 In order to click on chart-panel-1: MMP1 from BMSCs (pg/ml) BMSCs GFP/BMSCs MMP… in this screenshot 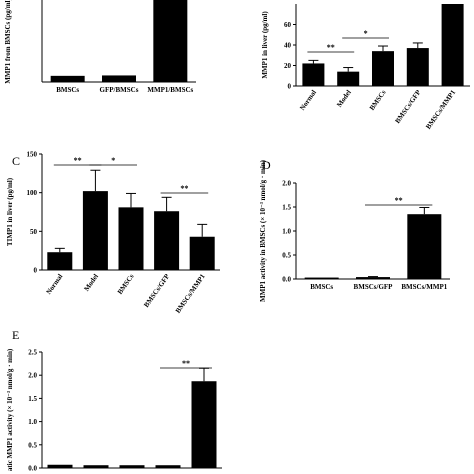, I will do `click(100, 47)`.